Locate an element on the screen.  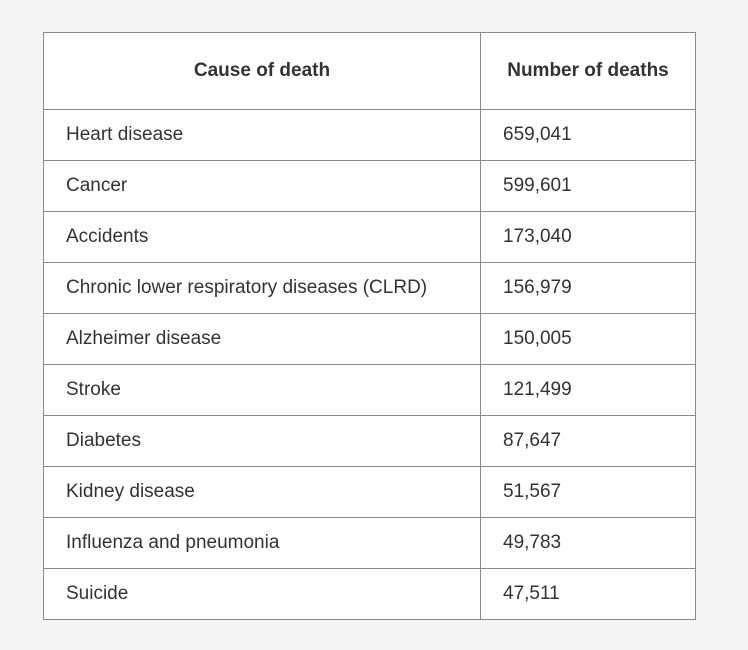
table-row: Diabetes 87,647 is located at coordinates (369, 441).